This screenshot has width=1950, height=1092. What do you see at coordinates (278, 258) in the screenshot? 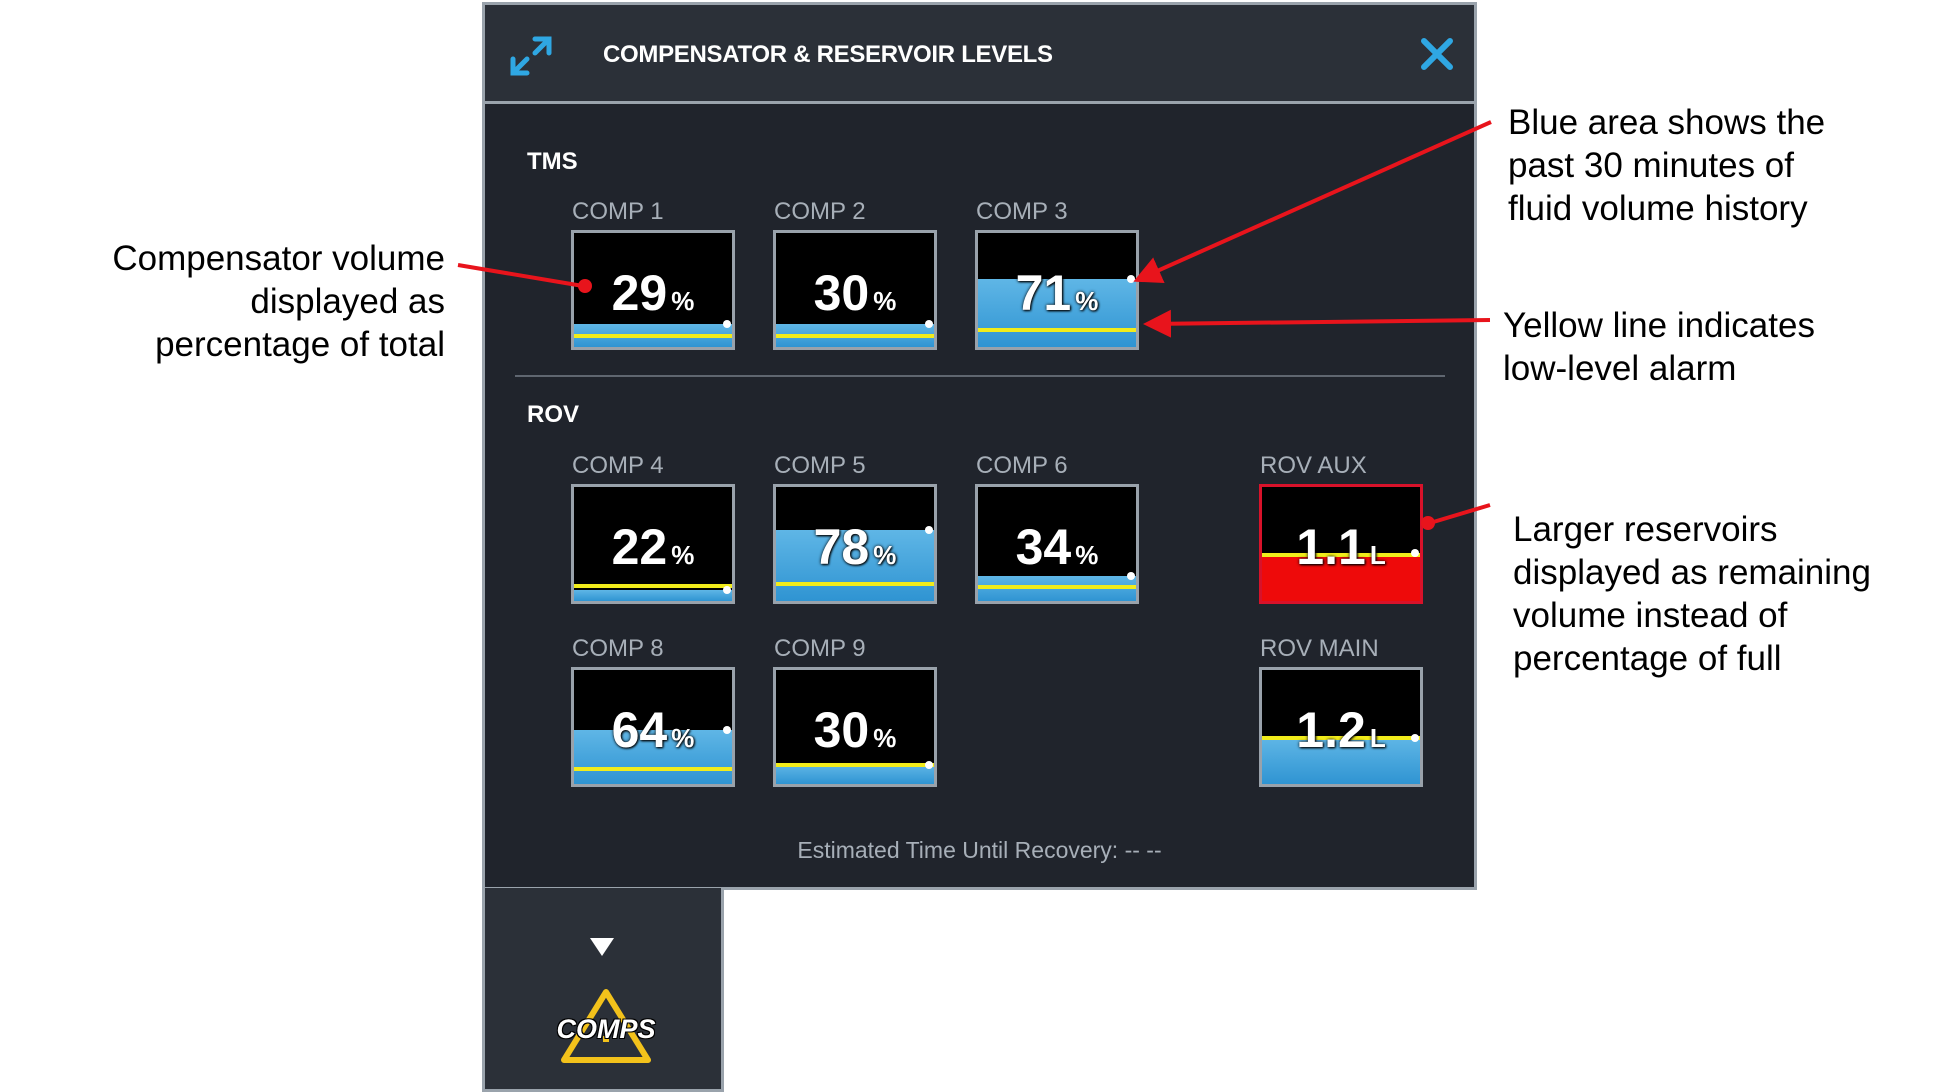
I see `annotation-line: Compensator volume` at bounding box center [278, 258].